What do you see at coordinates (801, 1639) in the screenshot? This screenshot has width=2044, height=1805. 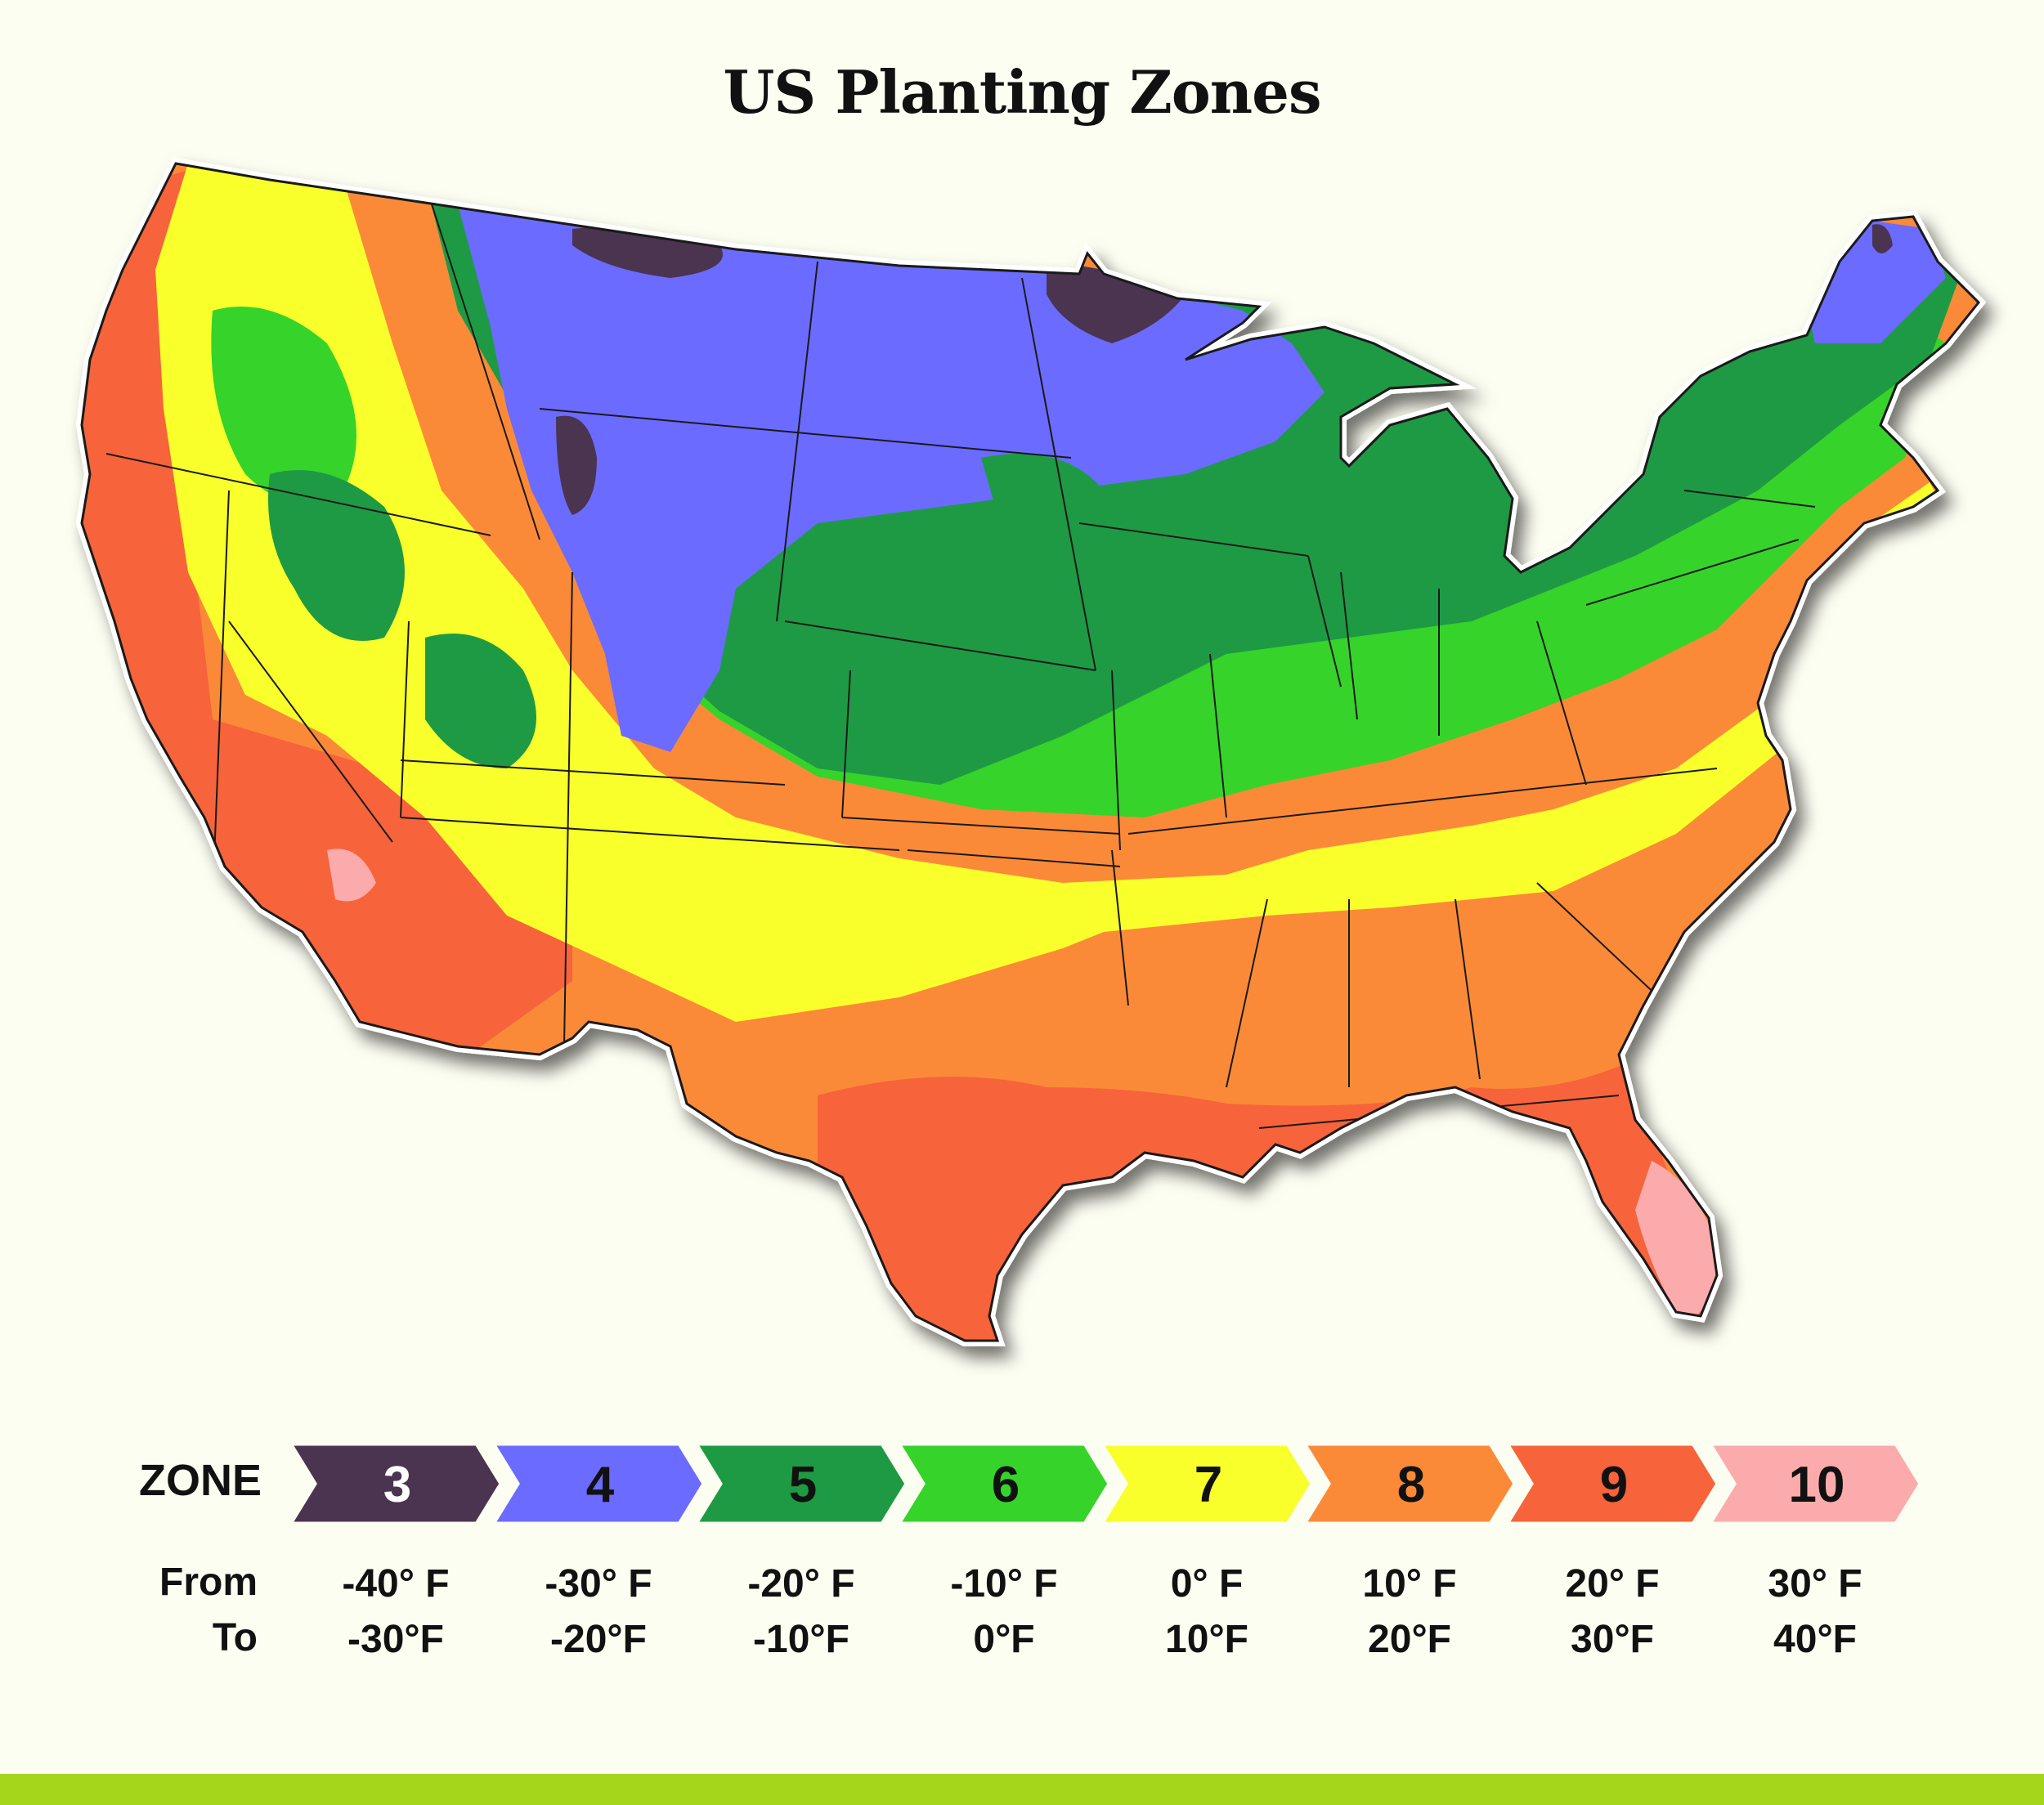 I see `zone-5-to: -10°F` at bounding box center [801, 1639].